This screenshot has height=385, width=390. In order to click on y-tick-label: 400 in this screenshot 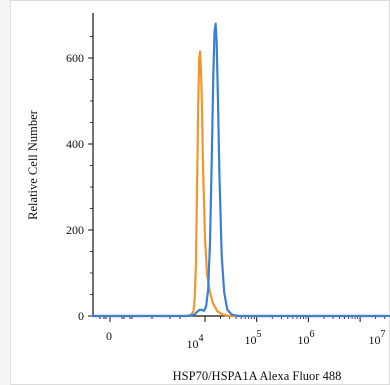, I will do `click(75, 144)`.